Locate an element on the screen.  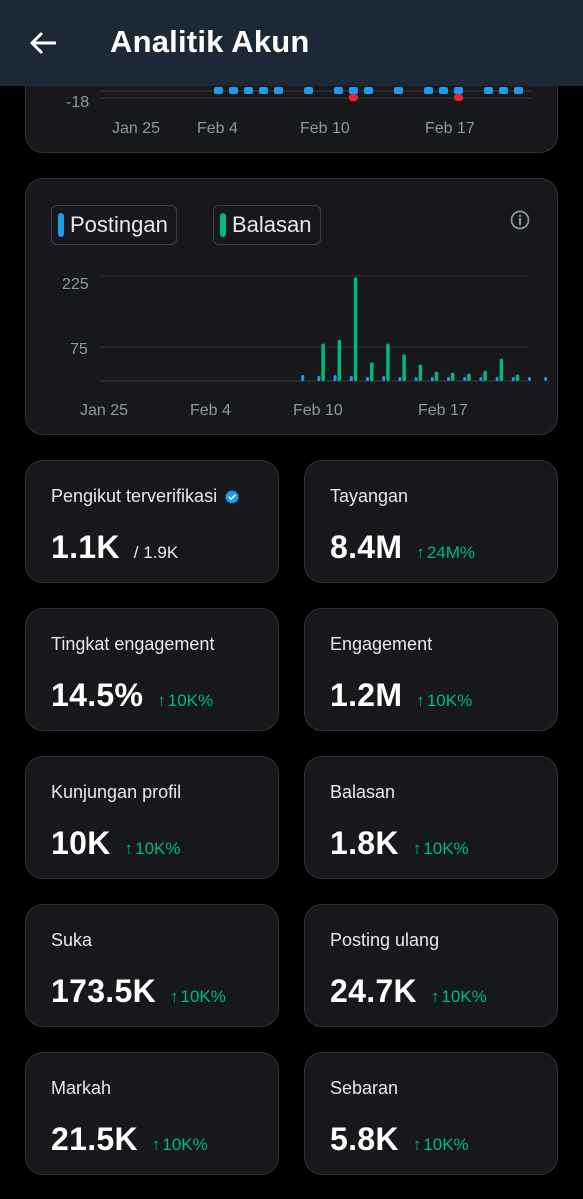
info-button is located at coordinates (520, 220).